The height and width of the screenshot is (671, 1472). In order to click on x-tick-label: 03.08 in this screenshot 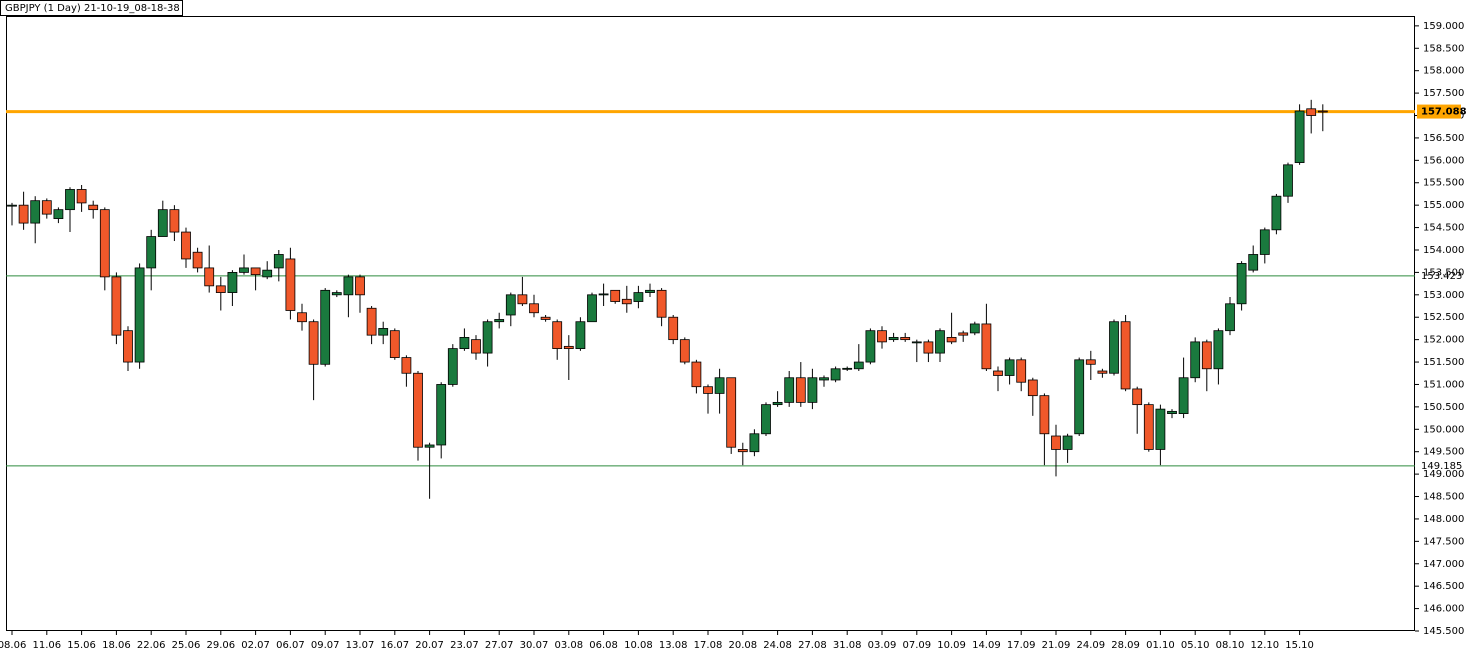, I will do `click(568, 645)`.